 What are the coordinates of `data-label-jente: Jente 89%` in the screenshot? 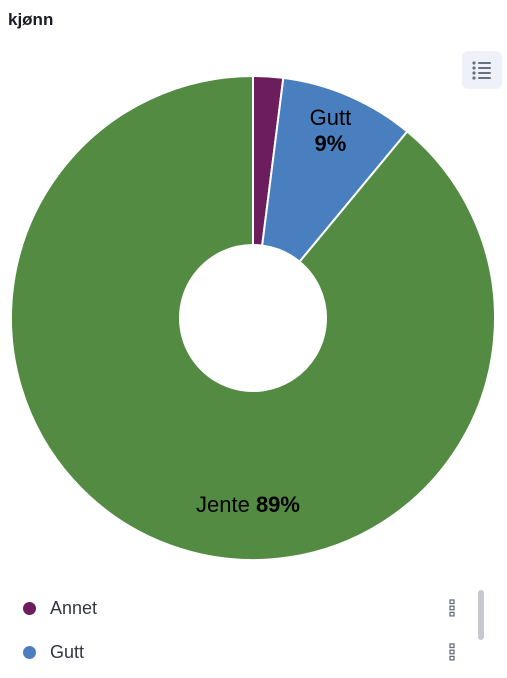 It's located at (248, 504).